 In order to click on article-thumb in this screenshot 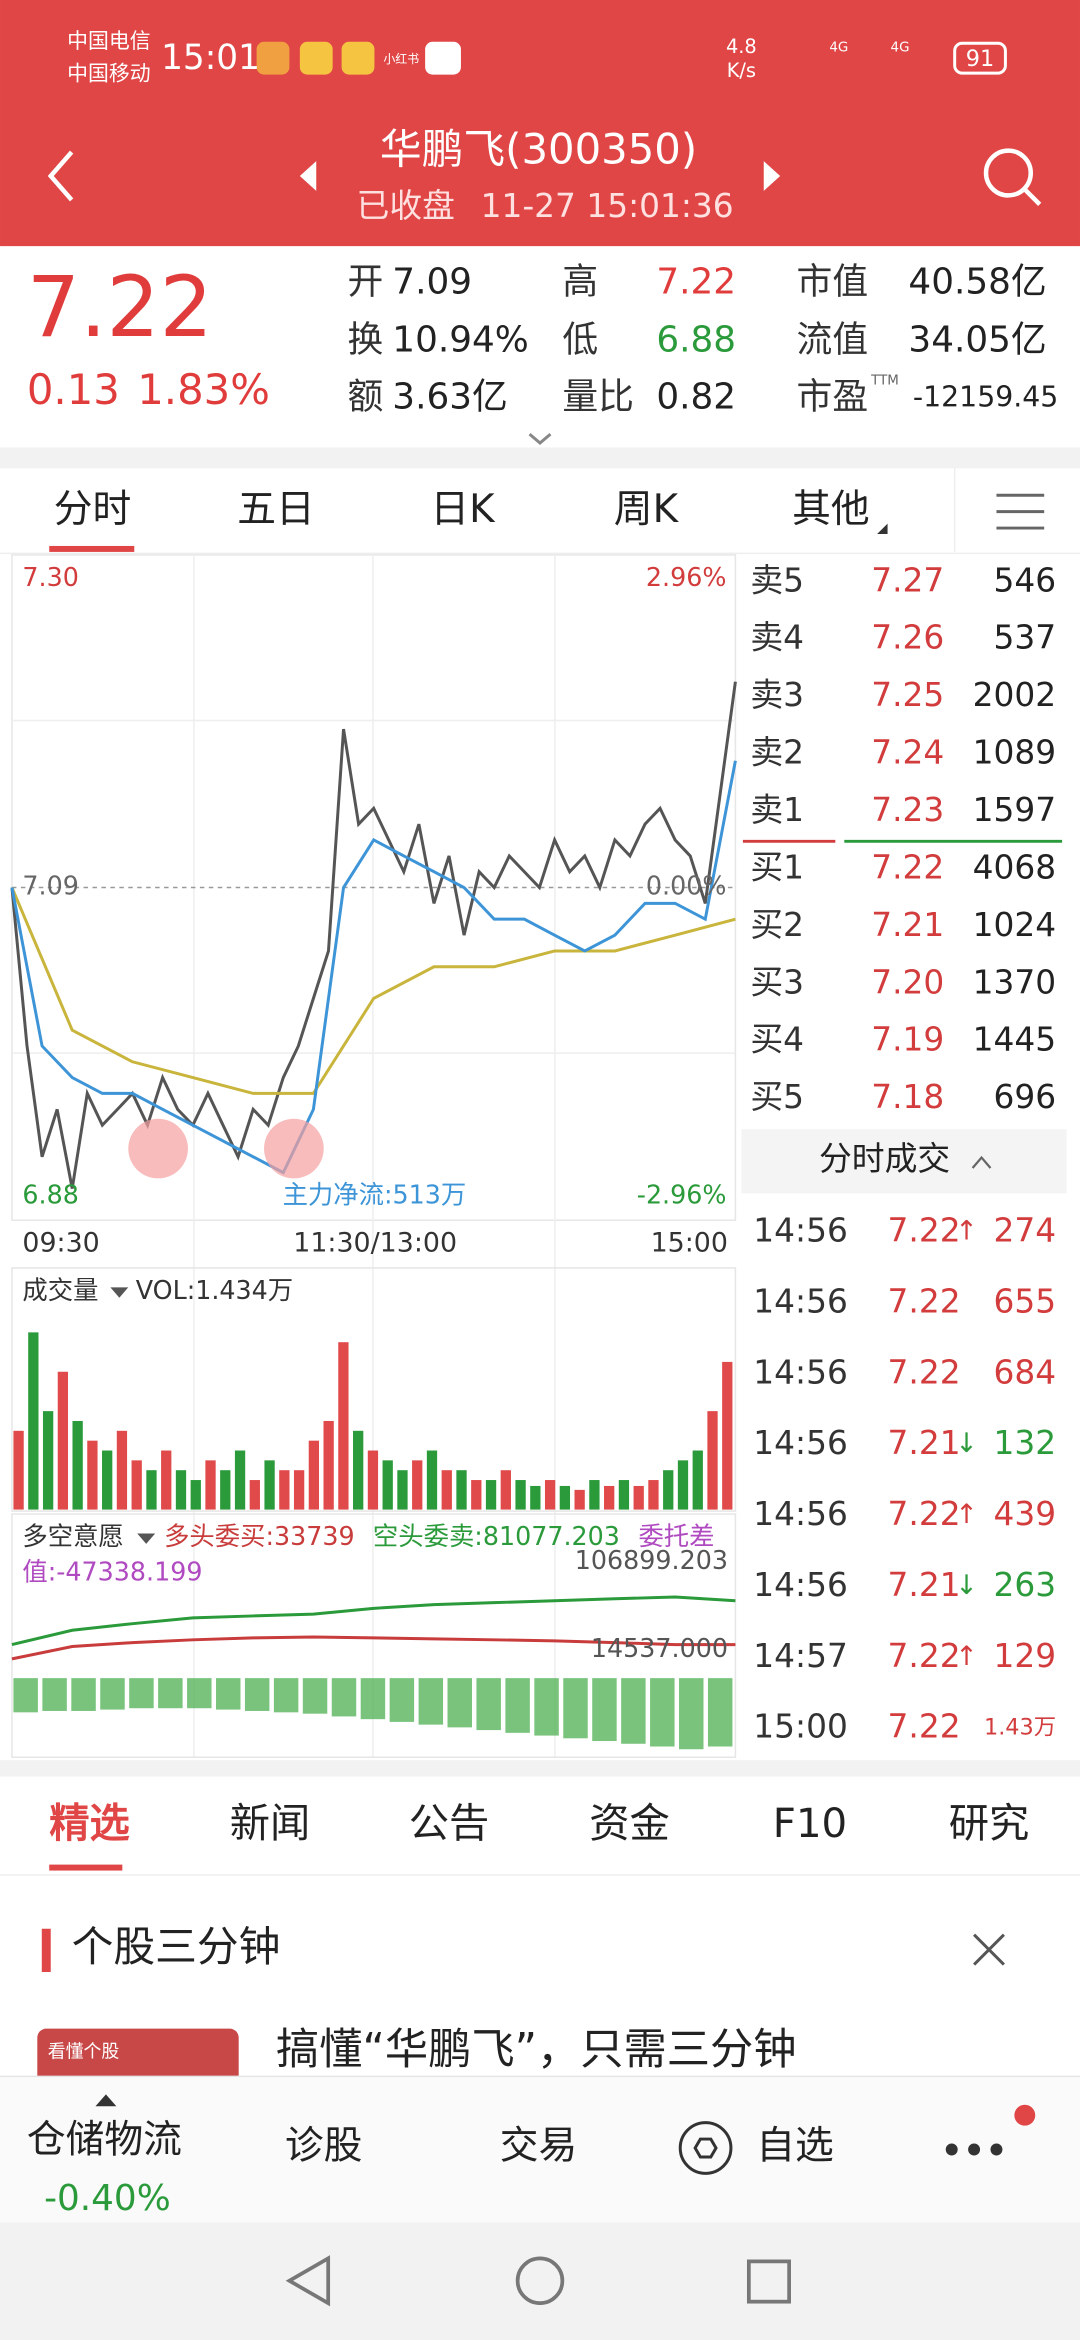, I will do `click(138, 2058)`.